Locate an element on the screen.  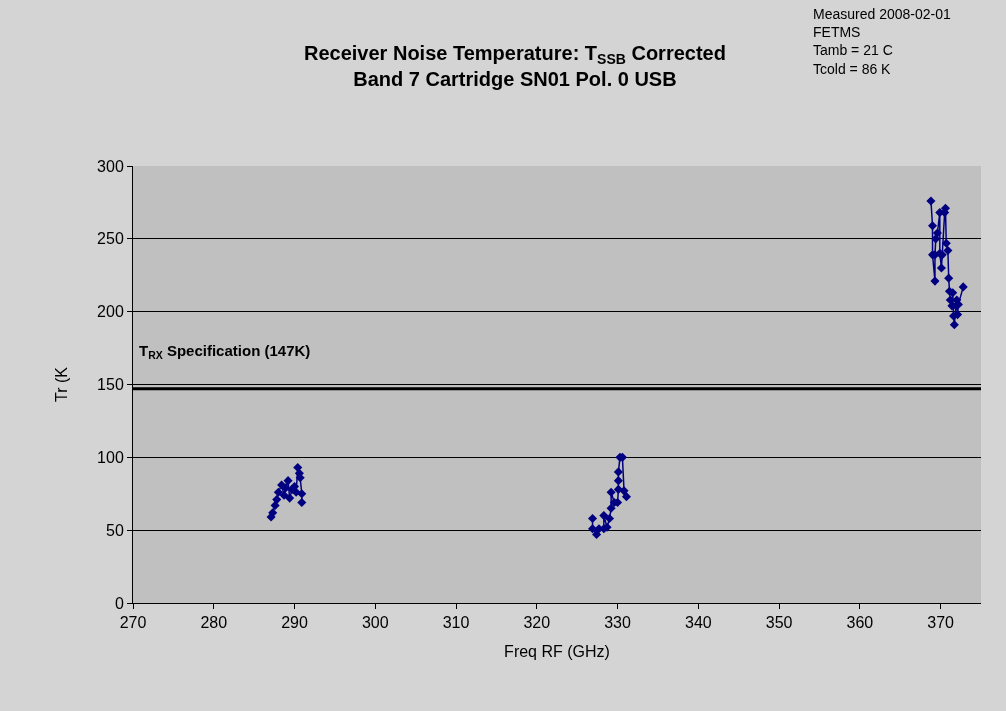
text: Tamb = 21 C is located at coordinates (853, 50).